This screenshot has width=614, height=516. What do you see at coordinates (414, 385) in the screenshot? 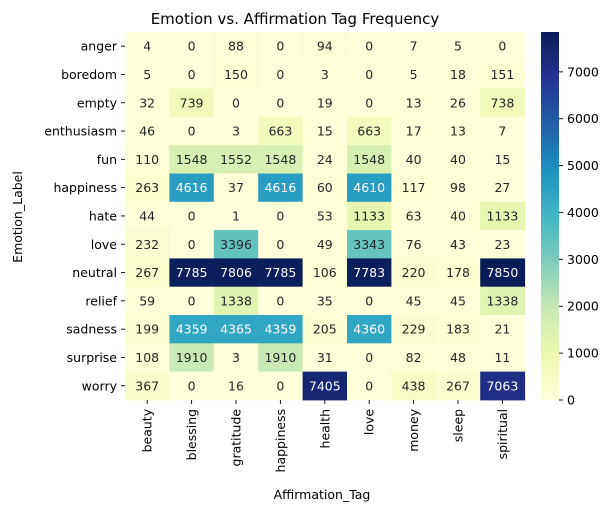
I see `cell-value-label: 438` at bounding box center [414, 385].